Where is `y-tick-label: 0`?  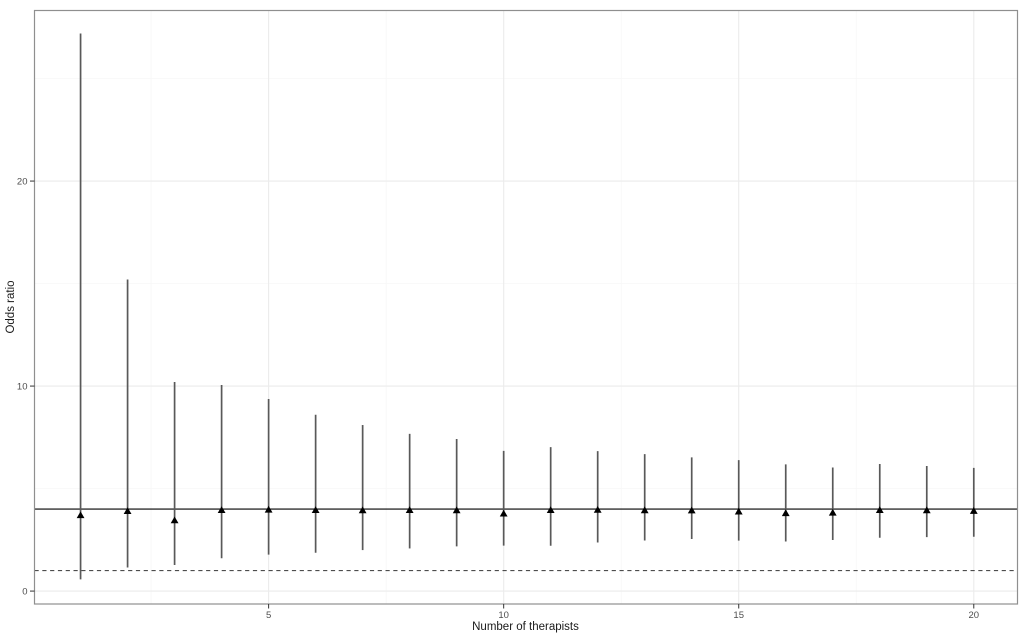 y-tick-label: 0 is located at coordinates (24, 591).